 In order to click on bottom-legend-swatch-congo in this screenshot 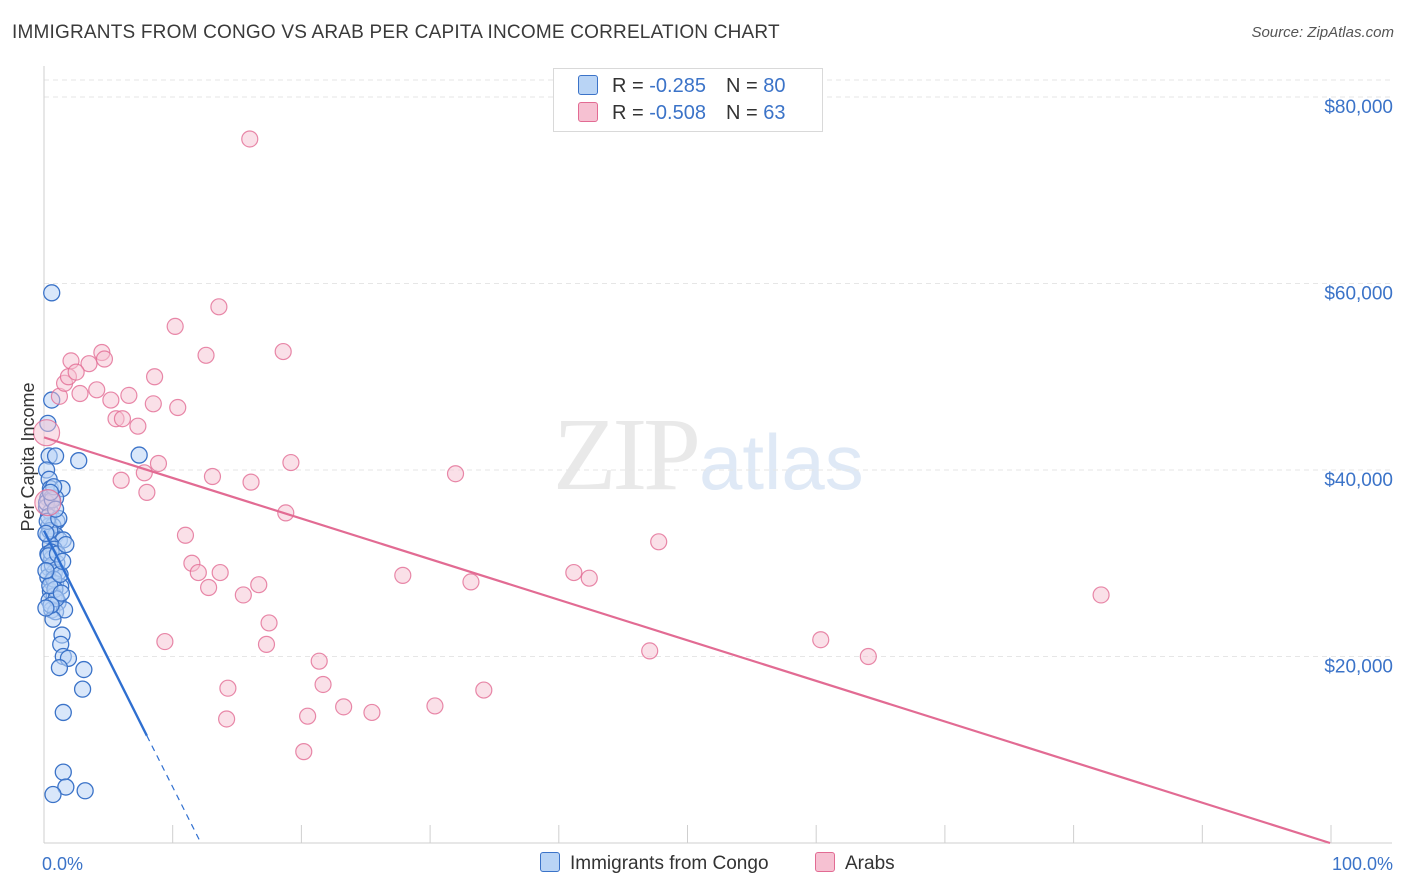, I will do `click(550, 862)`.